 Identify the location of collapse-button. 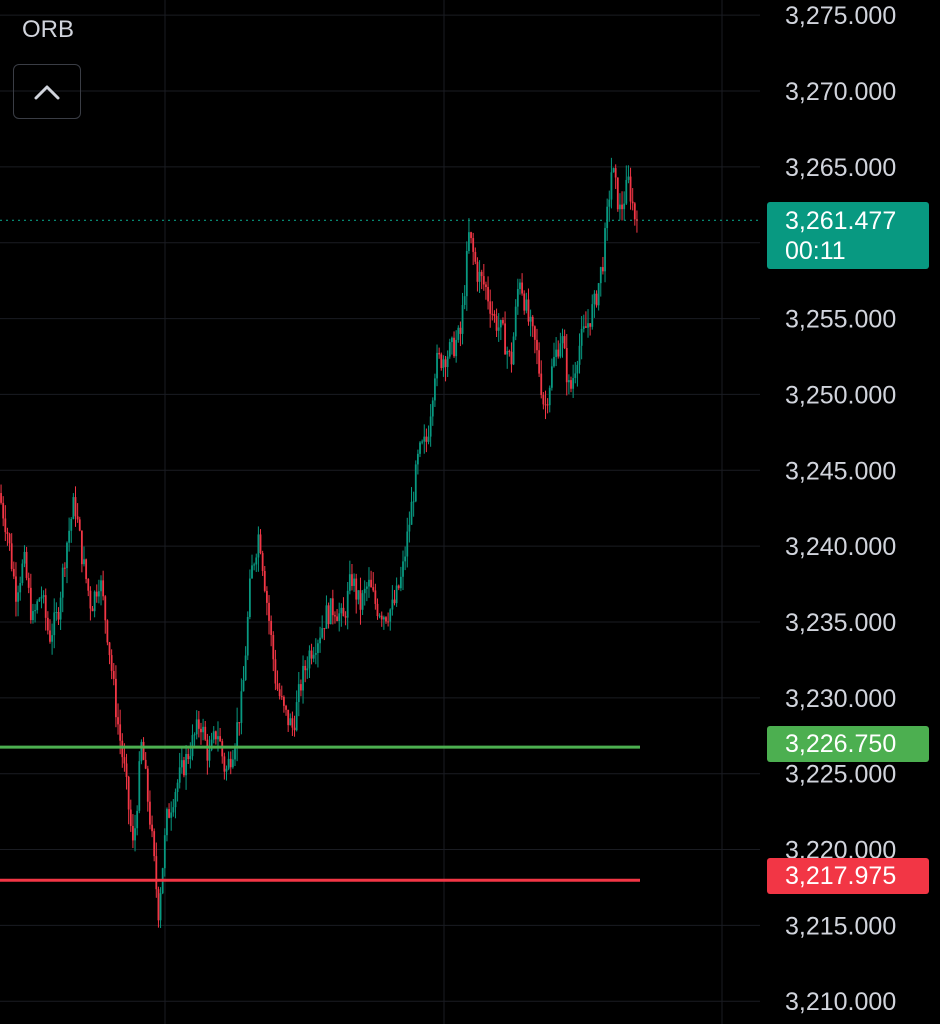
(47, 91).